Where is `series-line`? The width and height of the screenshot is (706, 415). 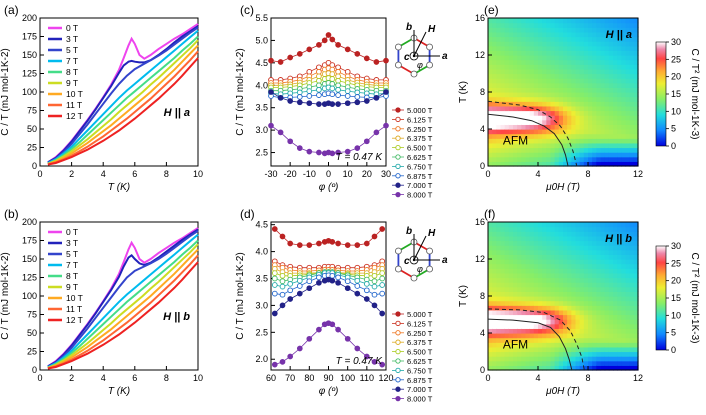 series-line is located at coordinates (123, 312).